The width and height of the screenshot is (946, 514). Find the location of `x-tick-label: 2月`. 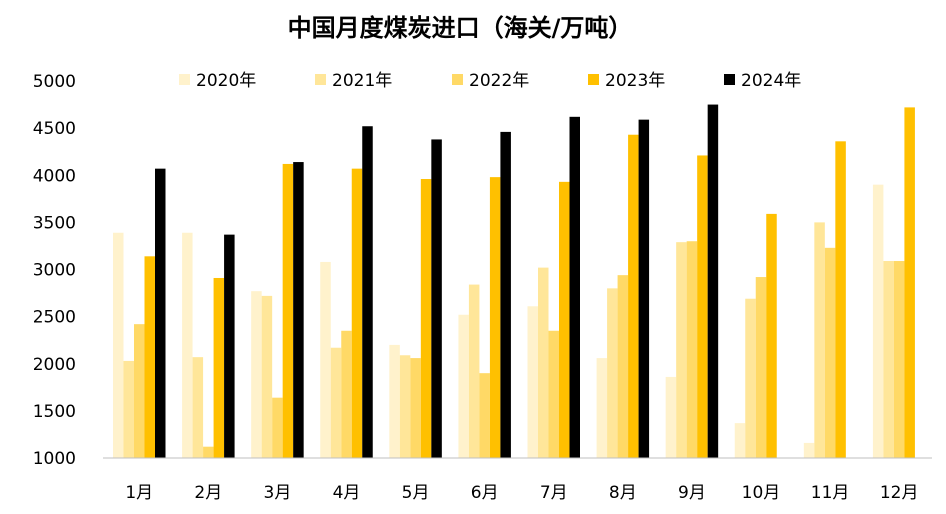

x-tick-label: 2月 is located at coordinates (208, 493).